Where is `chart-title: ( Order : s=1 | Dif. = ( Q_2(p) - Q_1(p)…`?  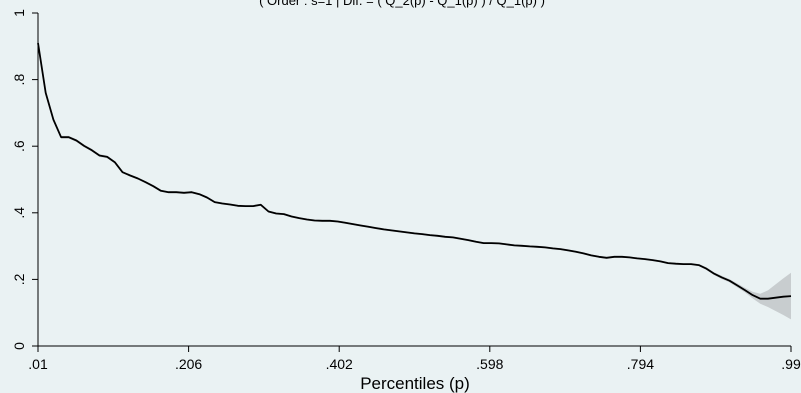
chart-title: ( Order : s=1 | Dif. = ( Q_2(p) - Q_1(p)… is located at coordinates (402, 4).